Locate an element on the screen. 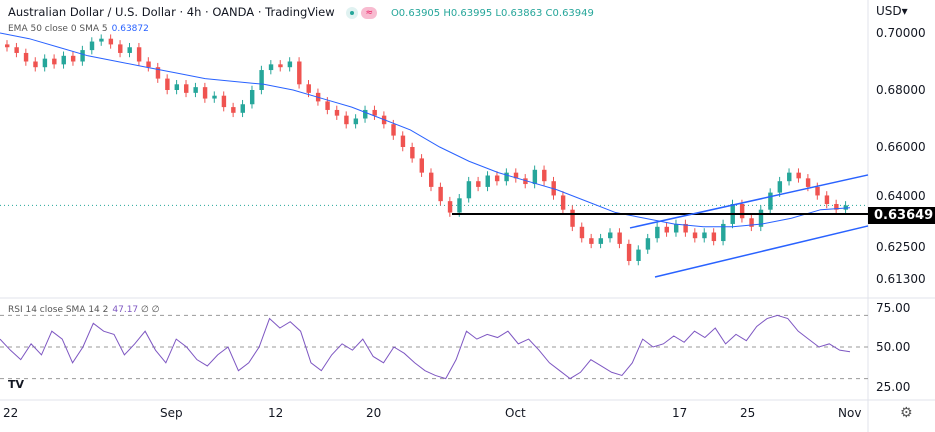 The width and height of the screenshot is (935, 432). channel-lower-line is located at coordinates (761, 251).